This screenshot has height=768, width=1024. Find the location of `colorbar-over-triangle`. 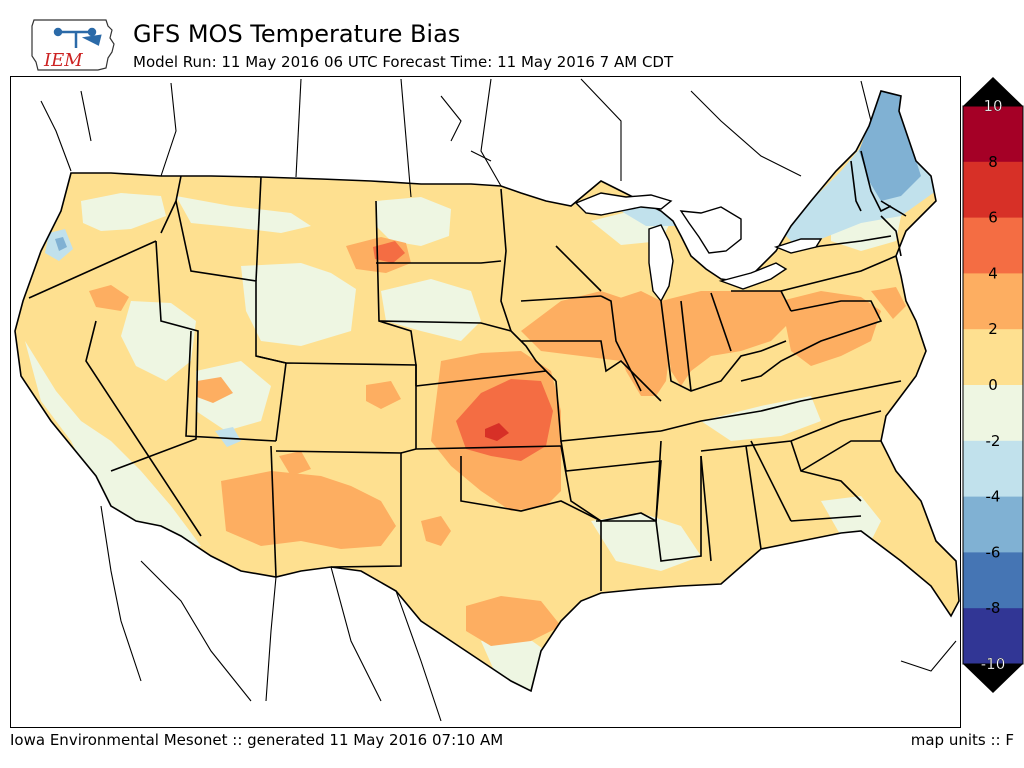

colorbar-over-triangle is located at coordinates (993, 91).